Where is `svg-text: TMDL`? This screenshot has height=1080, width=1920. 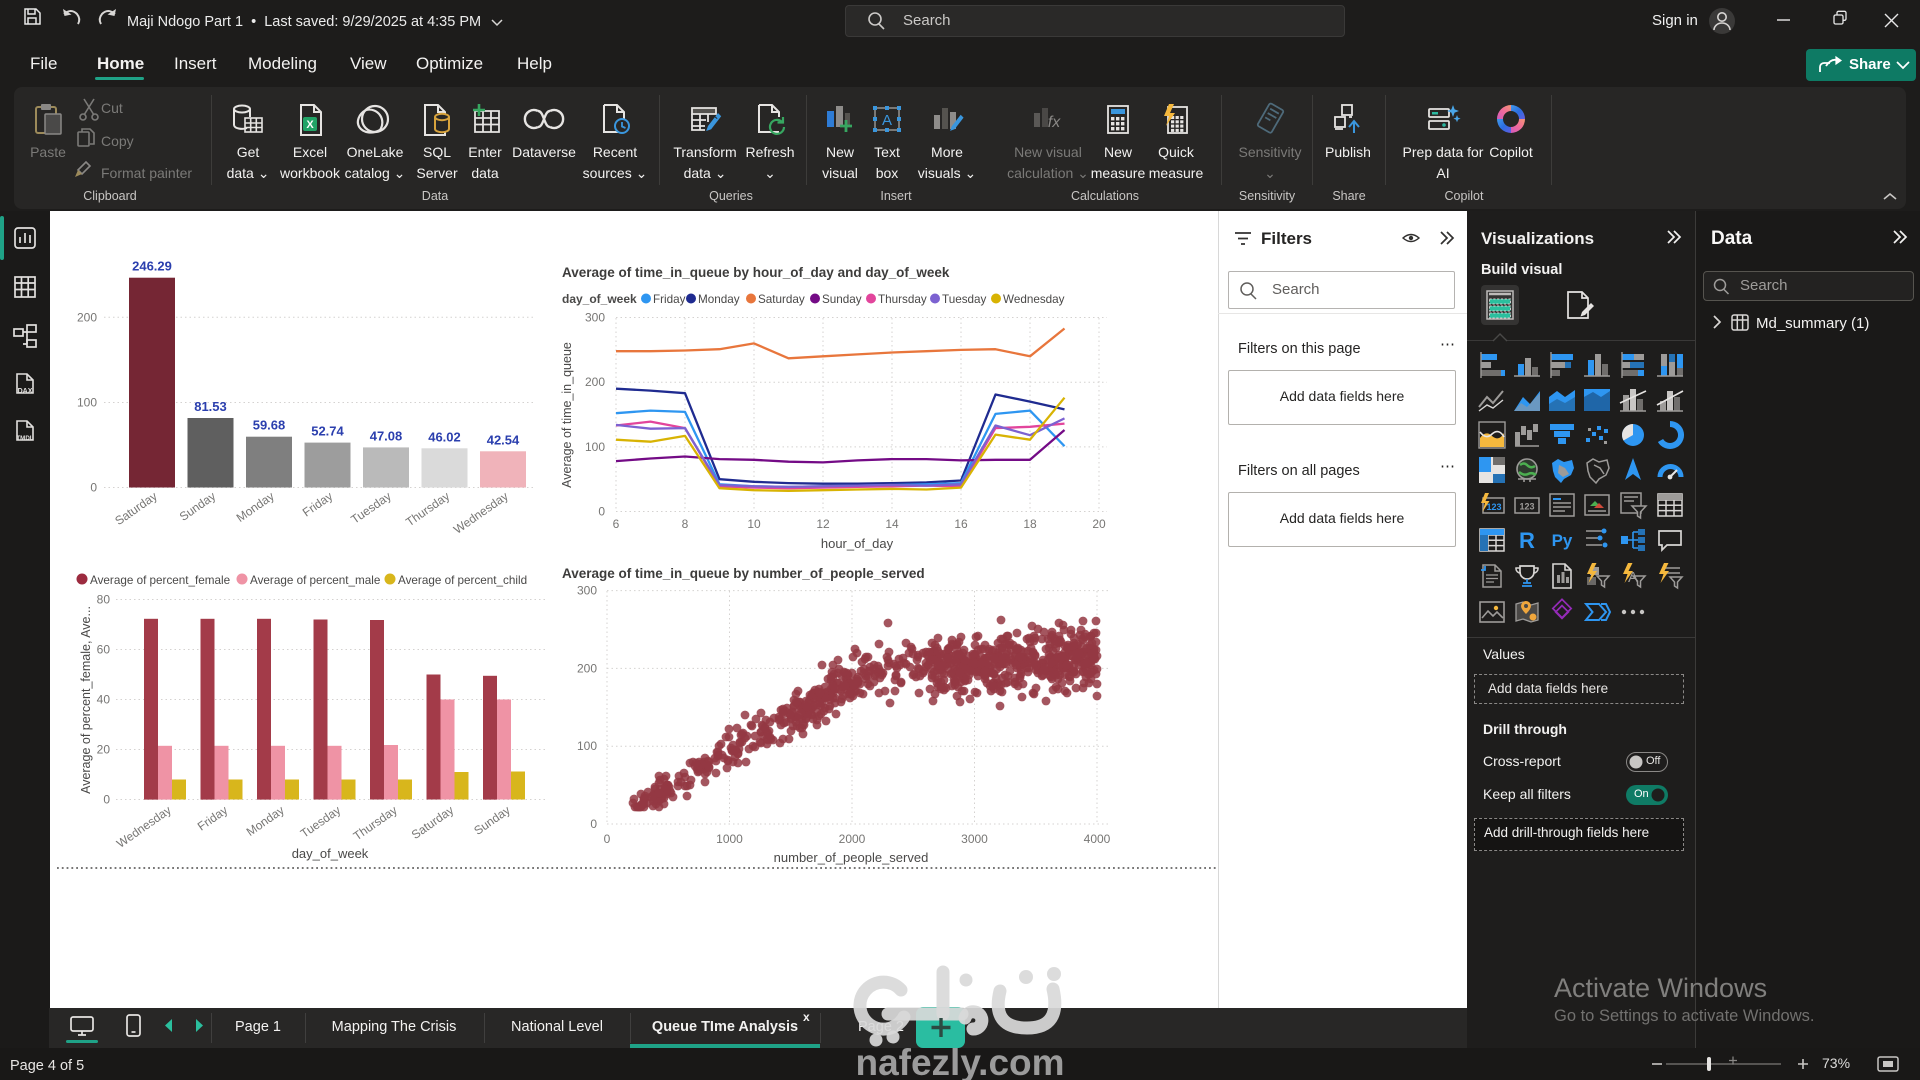
svg-text: TMDL is located at coordinates (24, 438).